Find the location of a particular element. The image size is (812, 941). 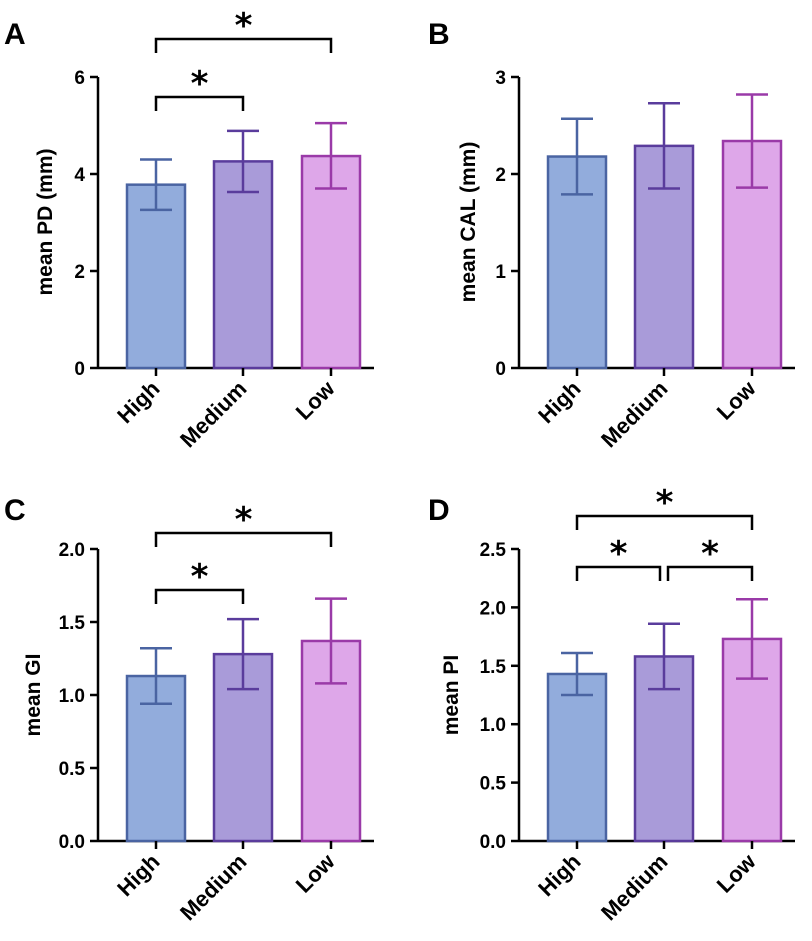

panel-c-letter: C is located at coordinates (15, 510).